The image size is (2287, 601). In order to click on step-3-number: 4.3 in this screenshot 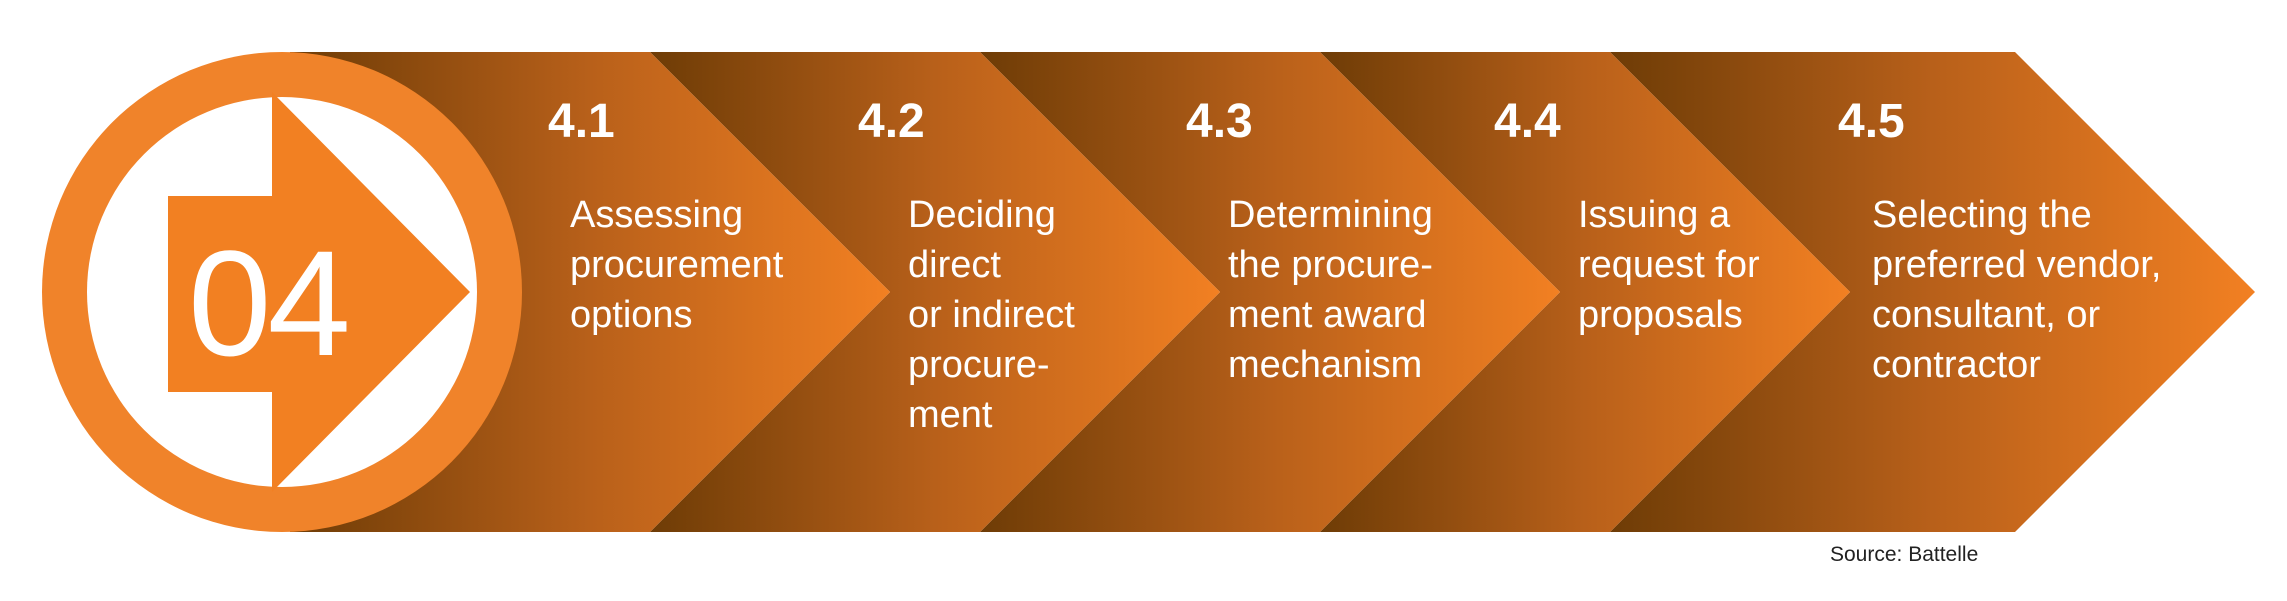, I will do `click(1219, 121)`.